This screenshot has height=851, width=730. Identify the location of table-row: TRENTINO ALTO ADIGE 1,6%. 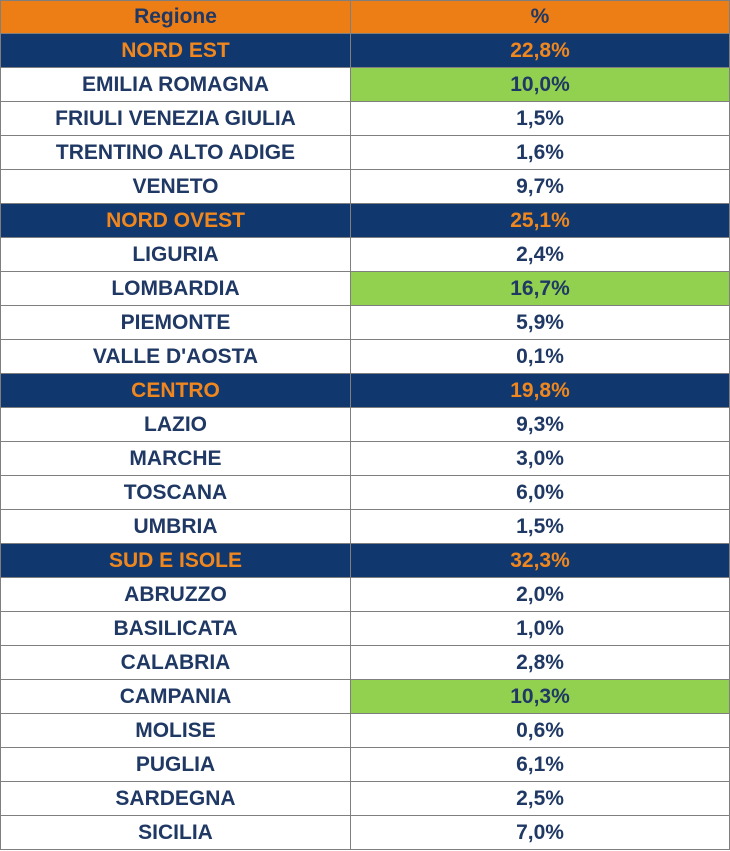
(365, 152).